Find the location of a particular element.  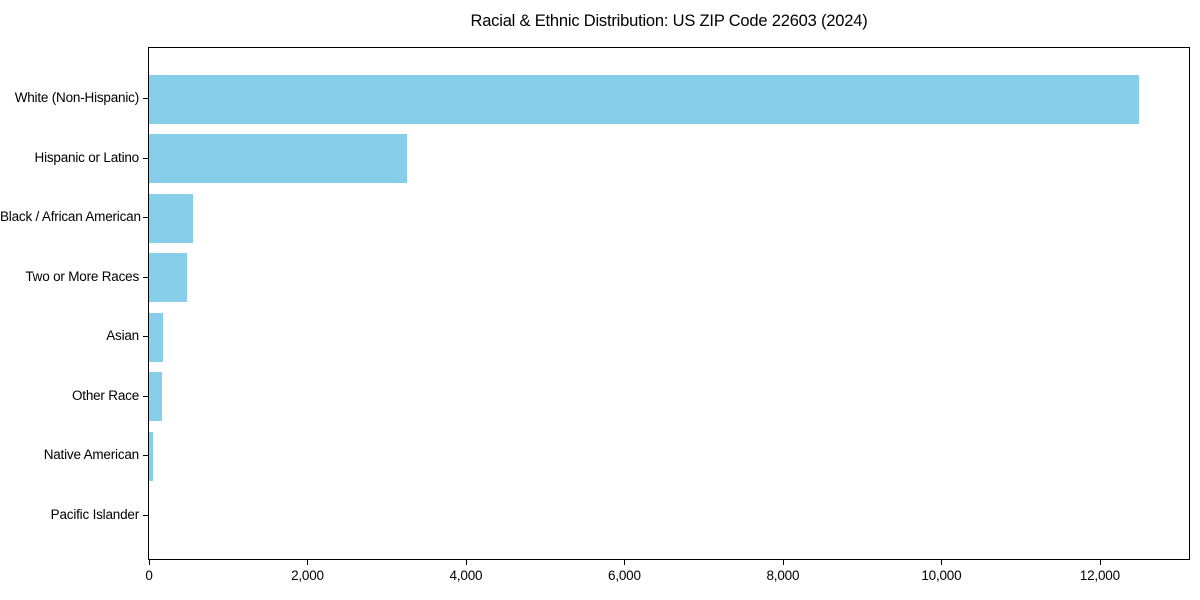

bar-two-or-more-races is located at coordinates (168, 277).